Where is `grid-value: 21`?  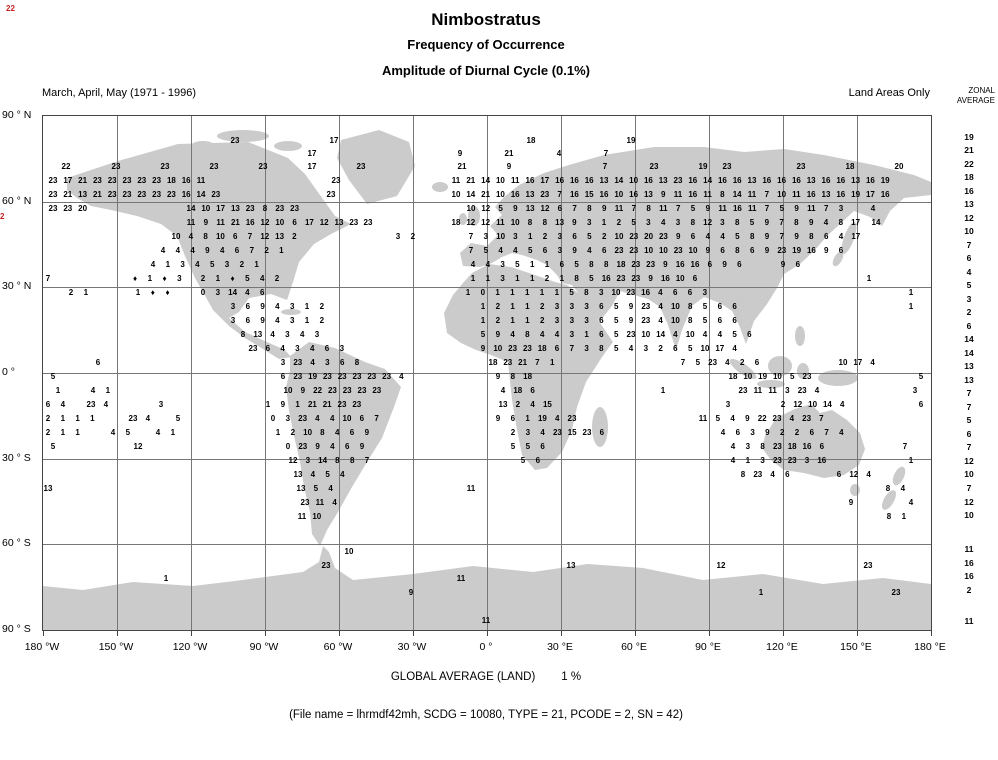
grid-value: 21 is located at coordinates (462, 166).